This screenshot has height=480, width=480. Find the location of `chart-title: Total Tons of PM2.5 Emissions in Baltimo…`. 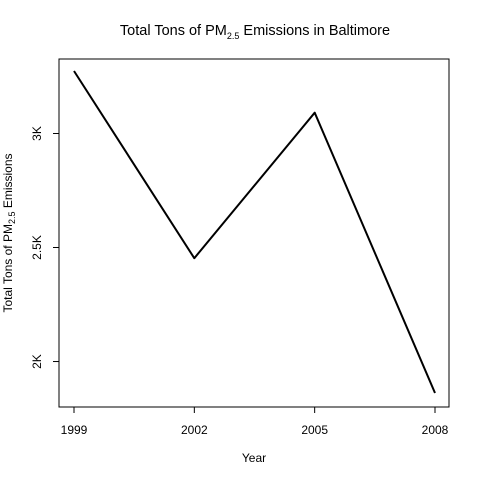

chart-title: Total Tons of PM2.5 Emissions in Baltimo… is located at coordinates (255, 32).